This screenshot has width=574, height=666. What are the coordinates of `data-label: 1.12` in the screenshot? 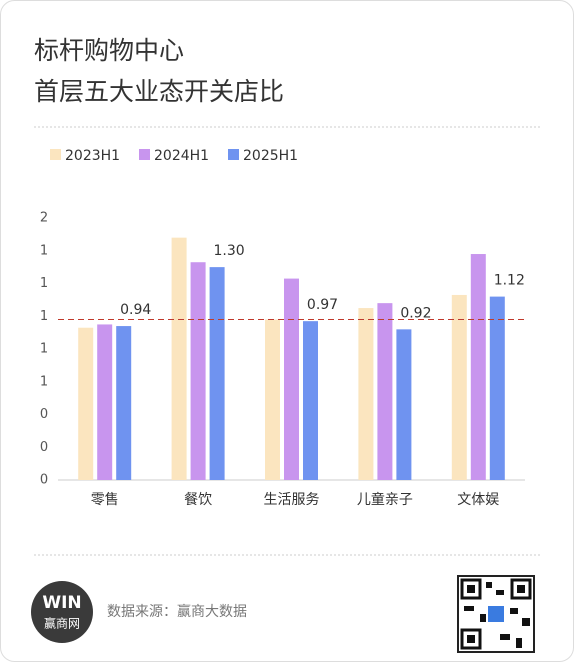 It's located at (509, 281).